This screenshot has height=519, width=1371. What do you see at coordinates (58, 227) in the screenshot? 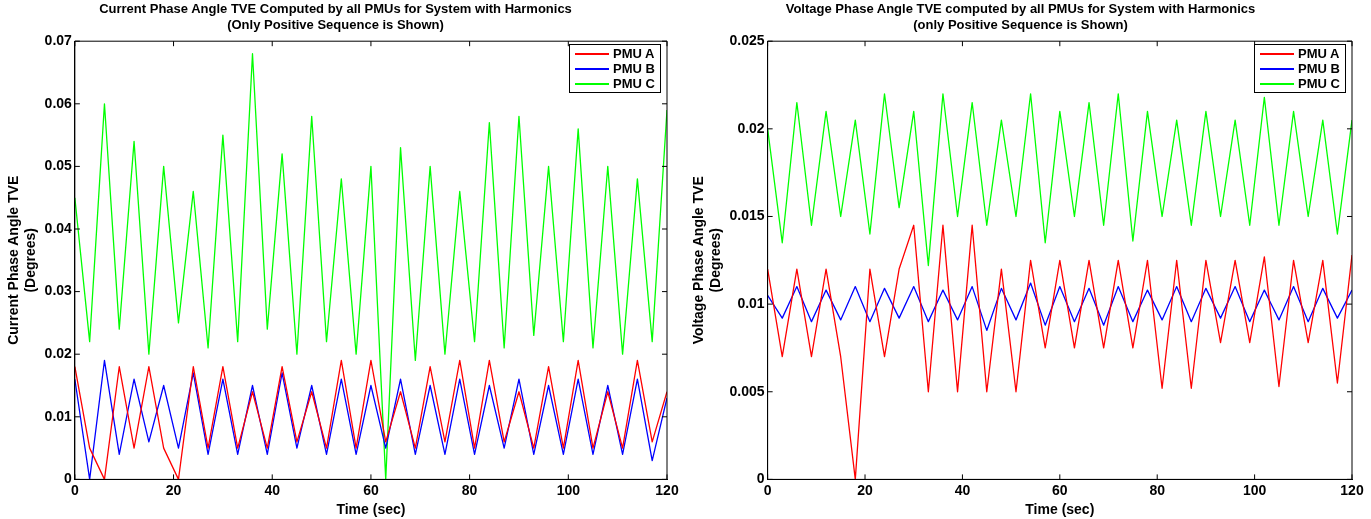
I see `y-tick-label: 0.04` at bounding box center [58, 227].